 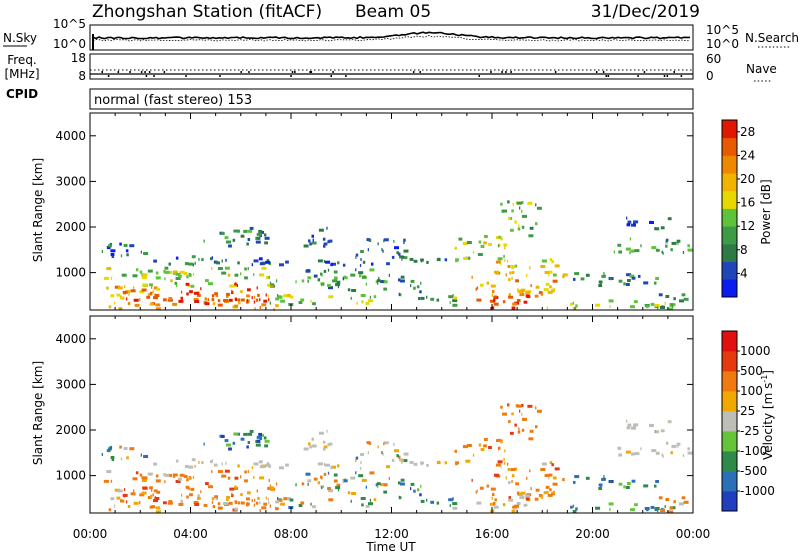 What do you see at coordinates (70, 339) in the screenshot?
I see `vel-ytick-label: 4000` at bounding box center [70, 339].